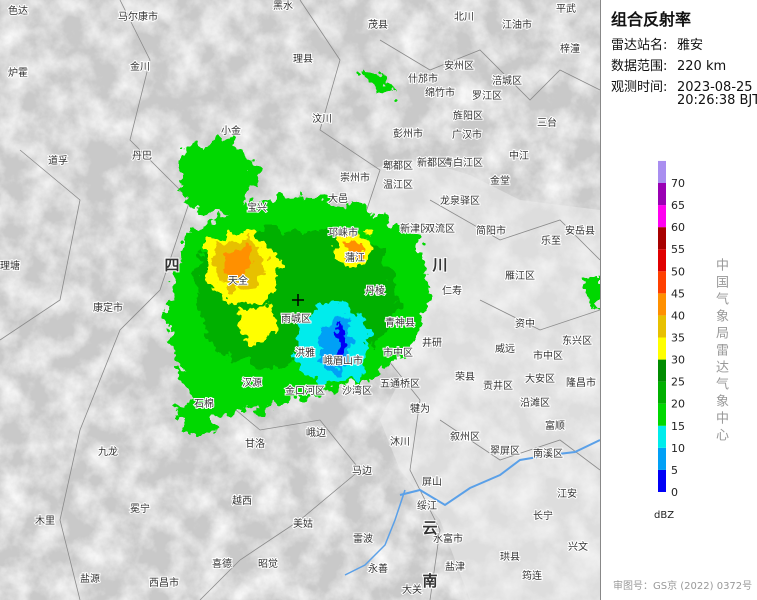 The height and width of the screenshot is (600, 757). Describe the element at coordinates (362, 471) in the screenshot. I see `place-label: 马边` at that location.